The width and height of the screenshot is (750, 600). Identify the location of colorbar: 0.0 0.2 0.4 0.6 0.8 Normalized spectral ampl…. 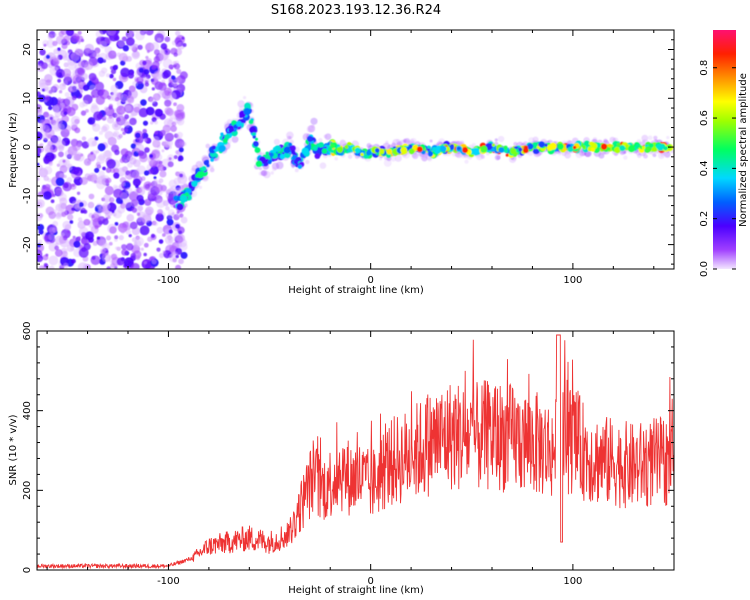
(724, 153).